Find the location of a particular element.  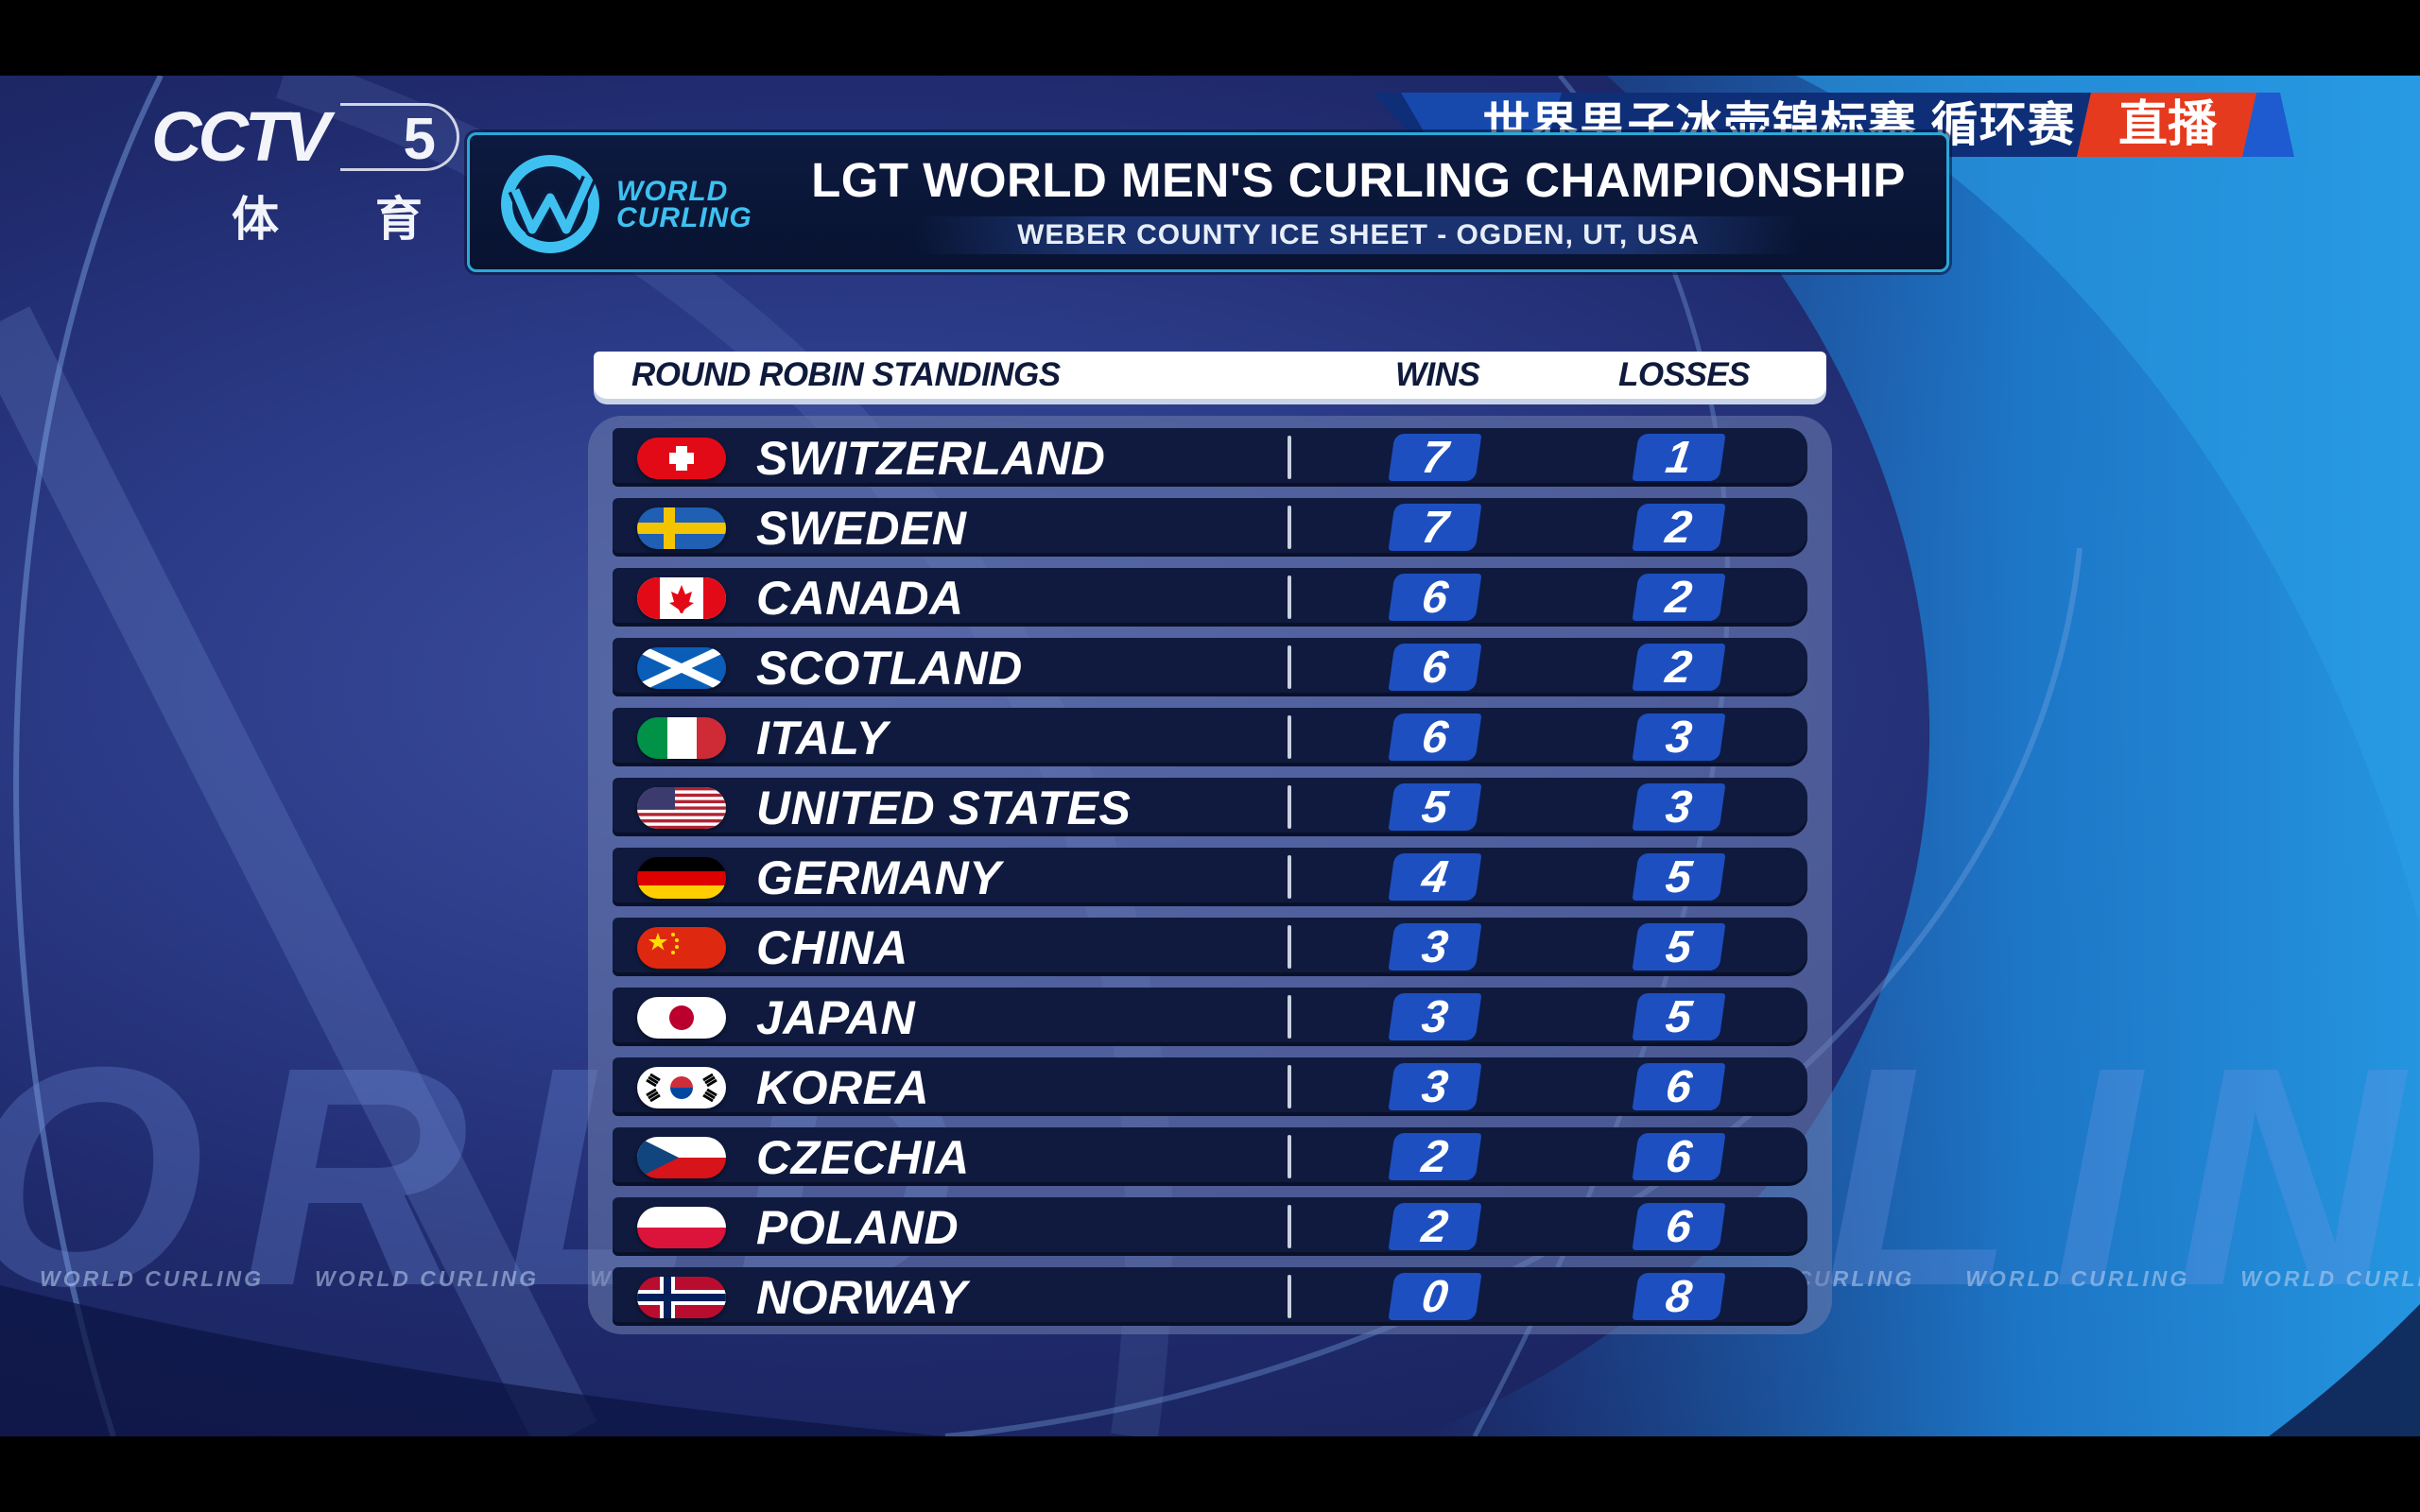

wins-value: 0 is located at coordinates (1435, 1297).